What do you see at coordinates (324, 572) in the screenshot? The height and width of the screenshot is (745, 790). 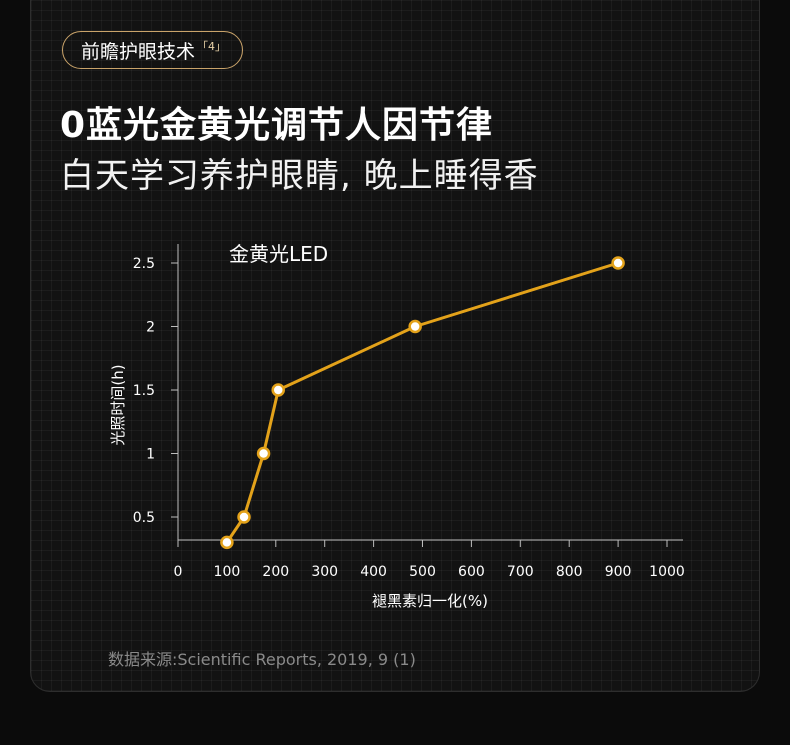 I see `x-tick-label: 300` at bounding box center [324, 572].